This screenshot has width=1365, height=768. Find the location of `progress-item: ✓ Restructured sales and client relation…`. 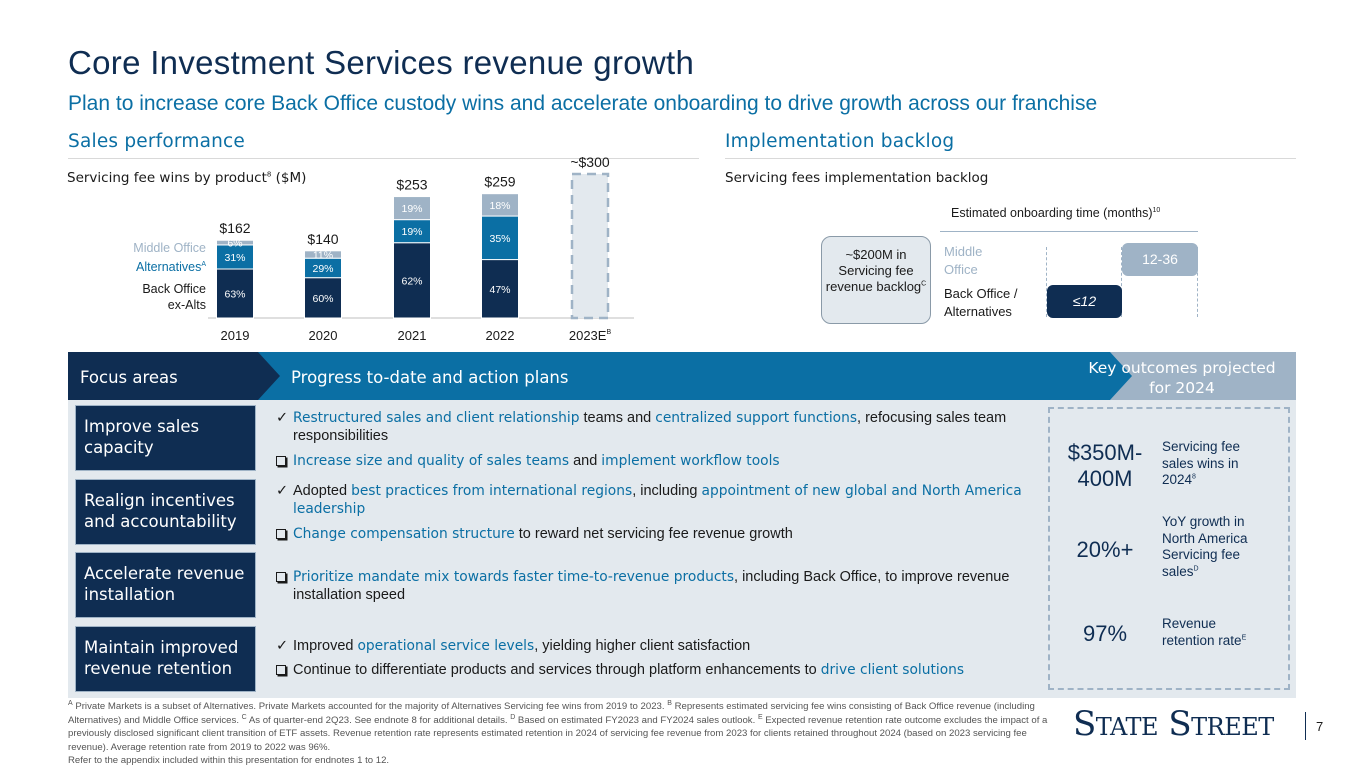

progress-item: ✓ Restructured sales and client relation… is located at coordinates (641, 427).